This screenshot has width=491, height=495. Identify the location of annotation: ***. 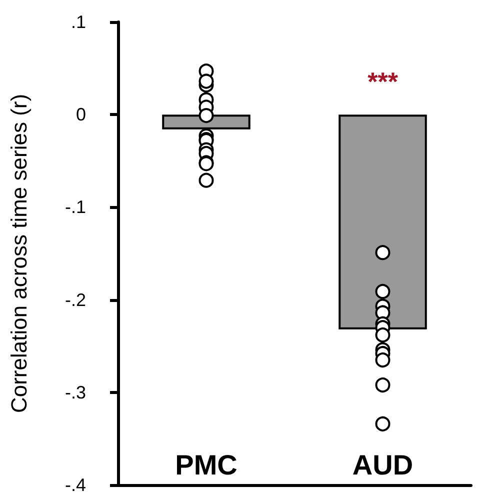
(383, 81).